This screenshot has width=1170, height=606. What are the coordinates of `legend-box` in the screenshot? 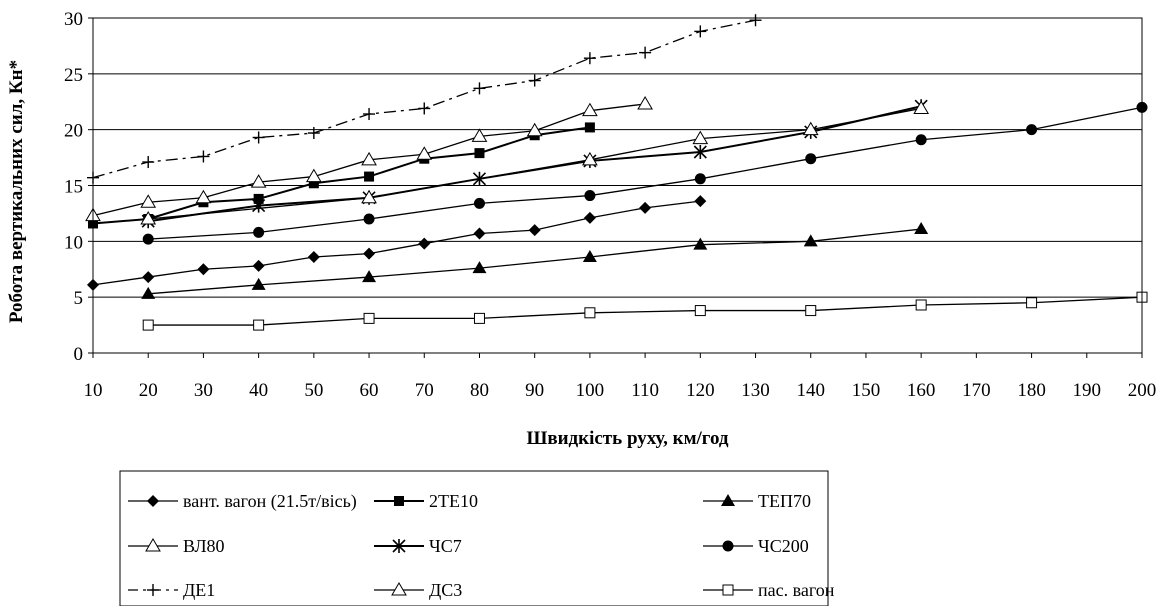 It's located at (474, 538).